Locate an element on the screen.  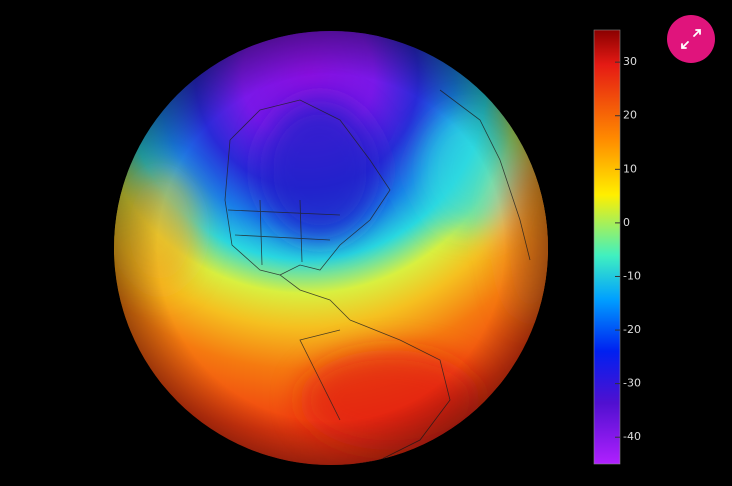
colorbar-tick-label: 10 is located at coordinates (630, 168).